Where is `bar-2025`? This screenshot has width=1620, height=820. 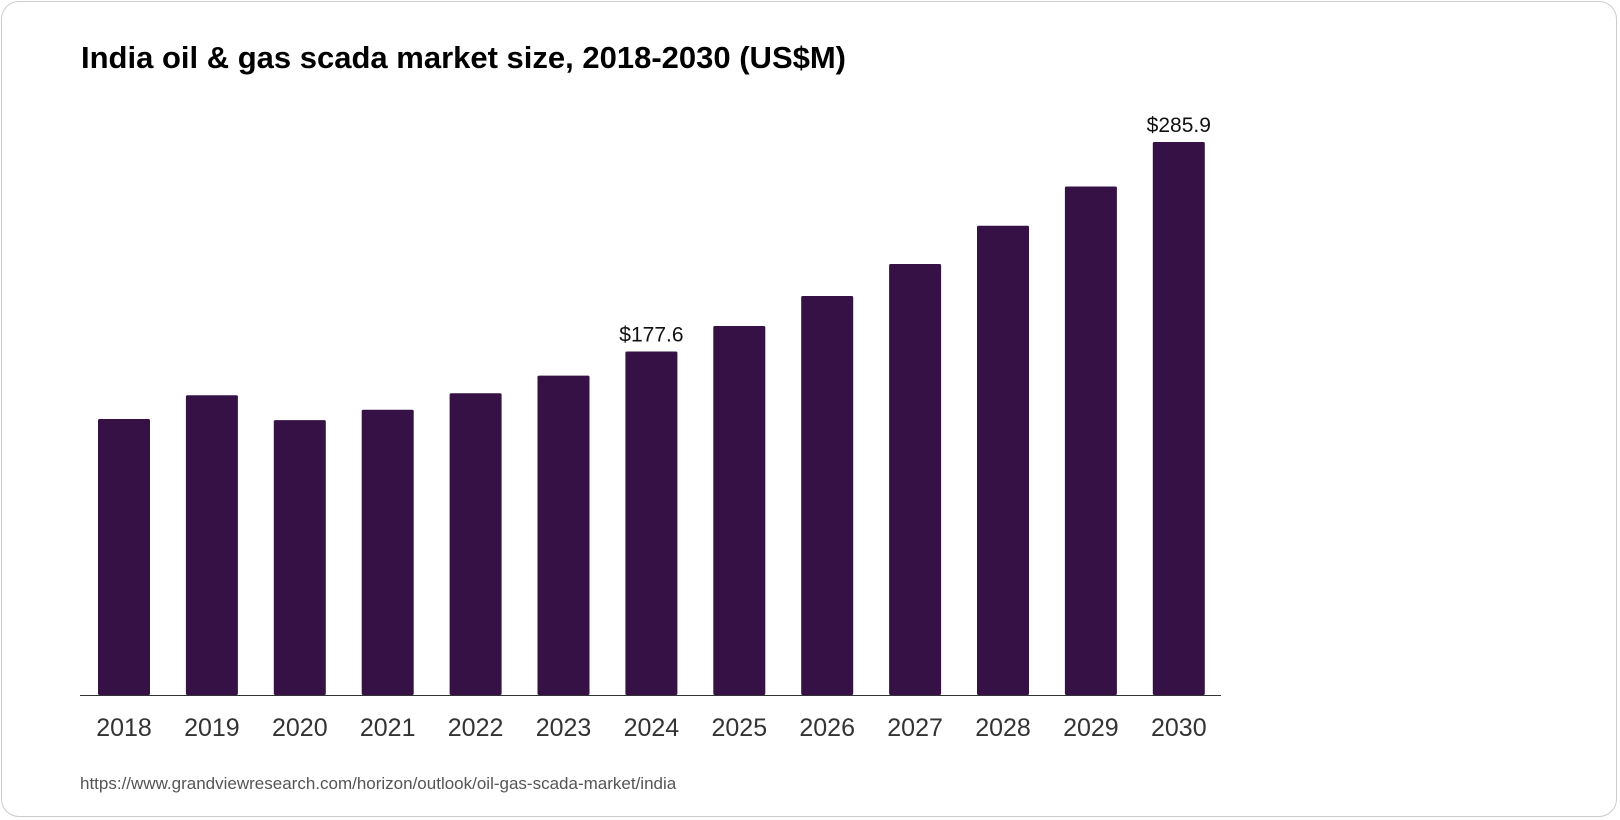
bar-2025 is located at coordinates (739, 510).